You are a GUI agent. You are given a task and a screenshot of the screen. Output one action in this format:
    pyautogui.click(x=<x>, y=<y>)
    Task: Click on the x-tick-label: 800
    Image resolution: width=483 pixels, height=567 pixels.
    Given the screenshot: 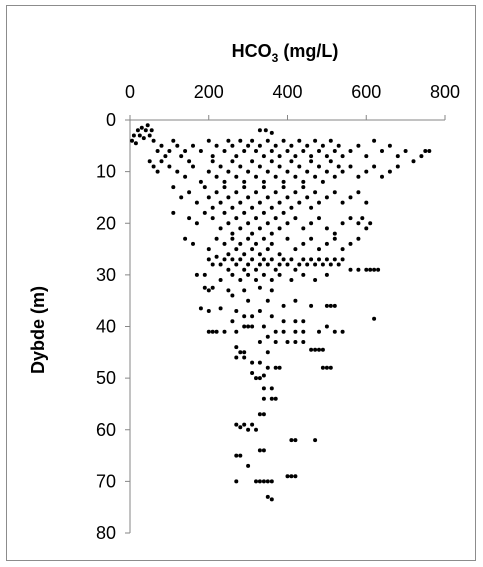 What is the action you would take?
    pyautogui.click(x=445, y=92)
    